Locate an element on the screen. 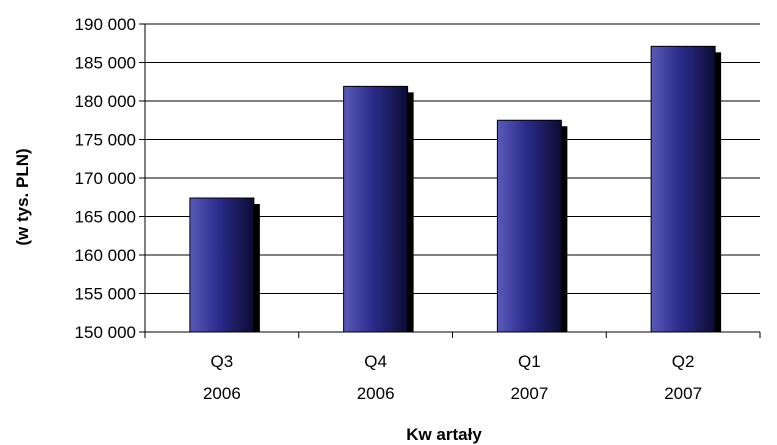  y-tick-label: 185 000 is located at coordinates (105, 63).